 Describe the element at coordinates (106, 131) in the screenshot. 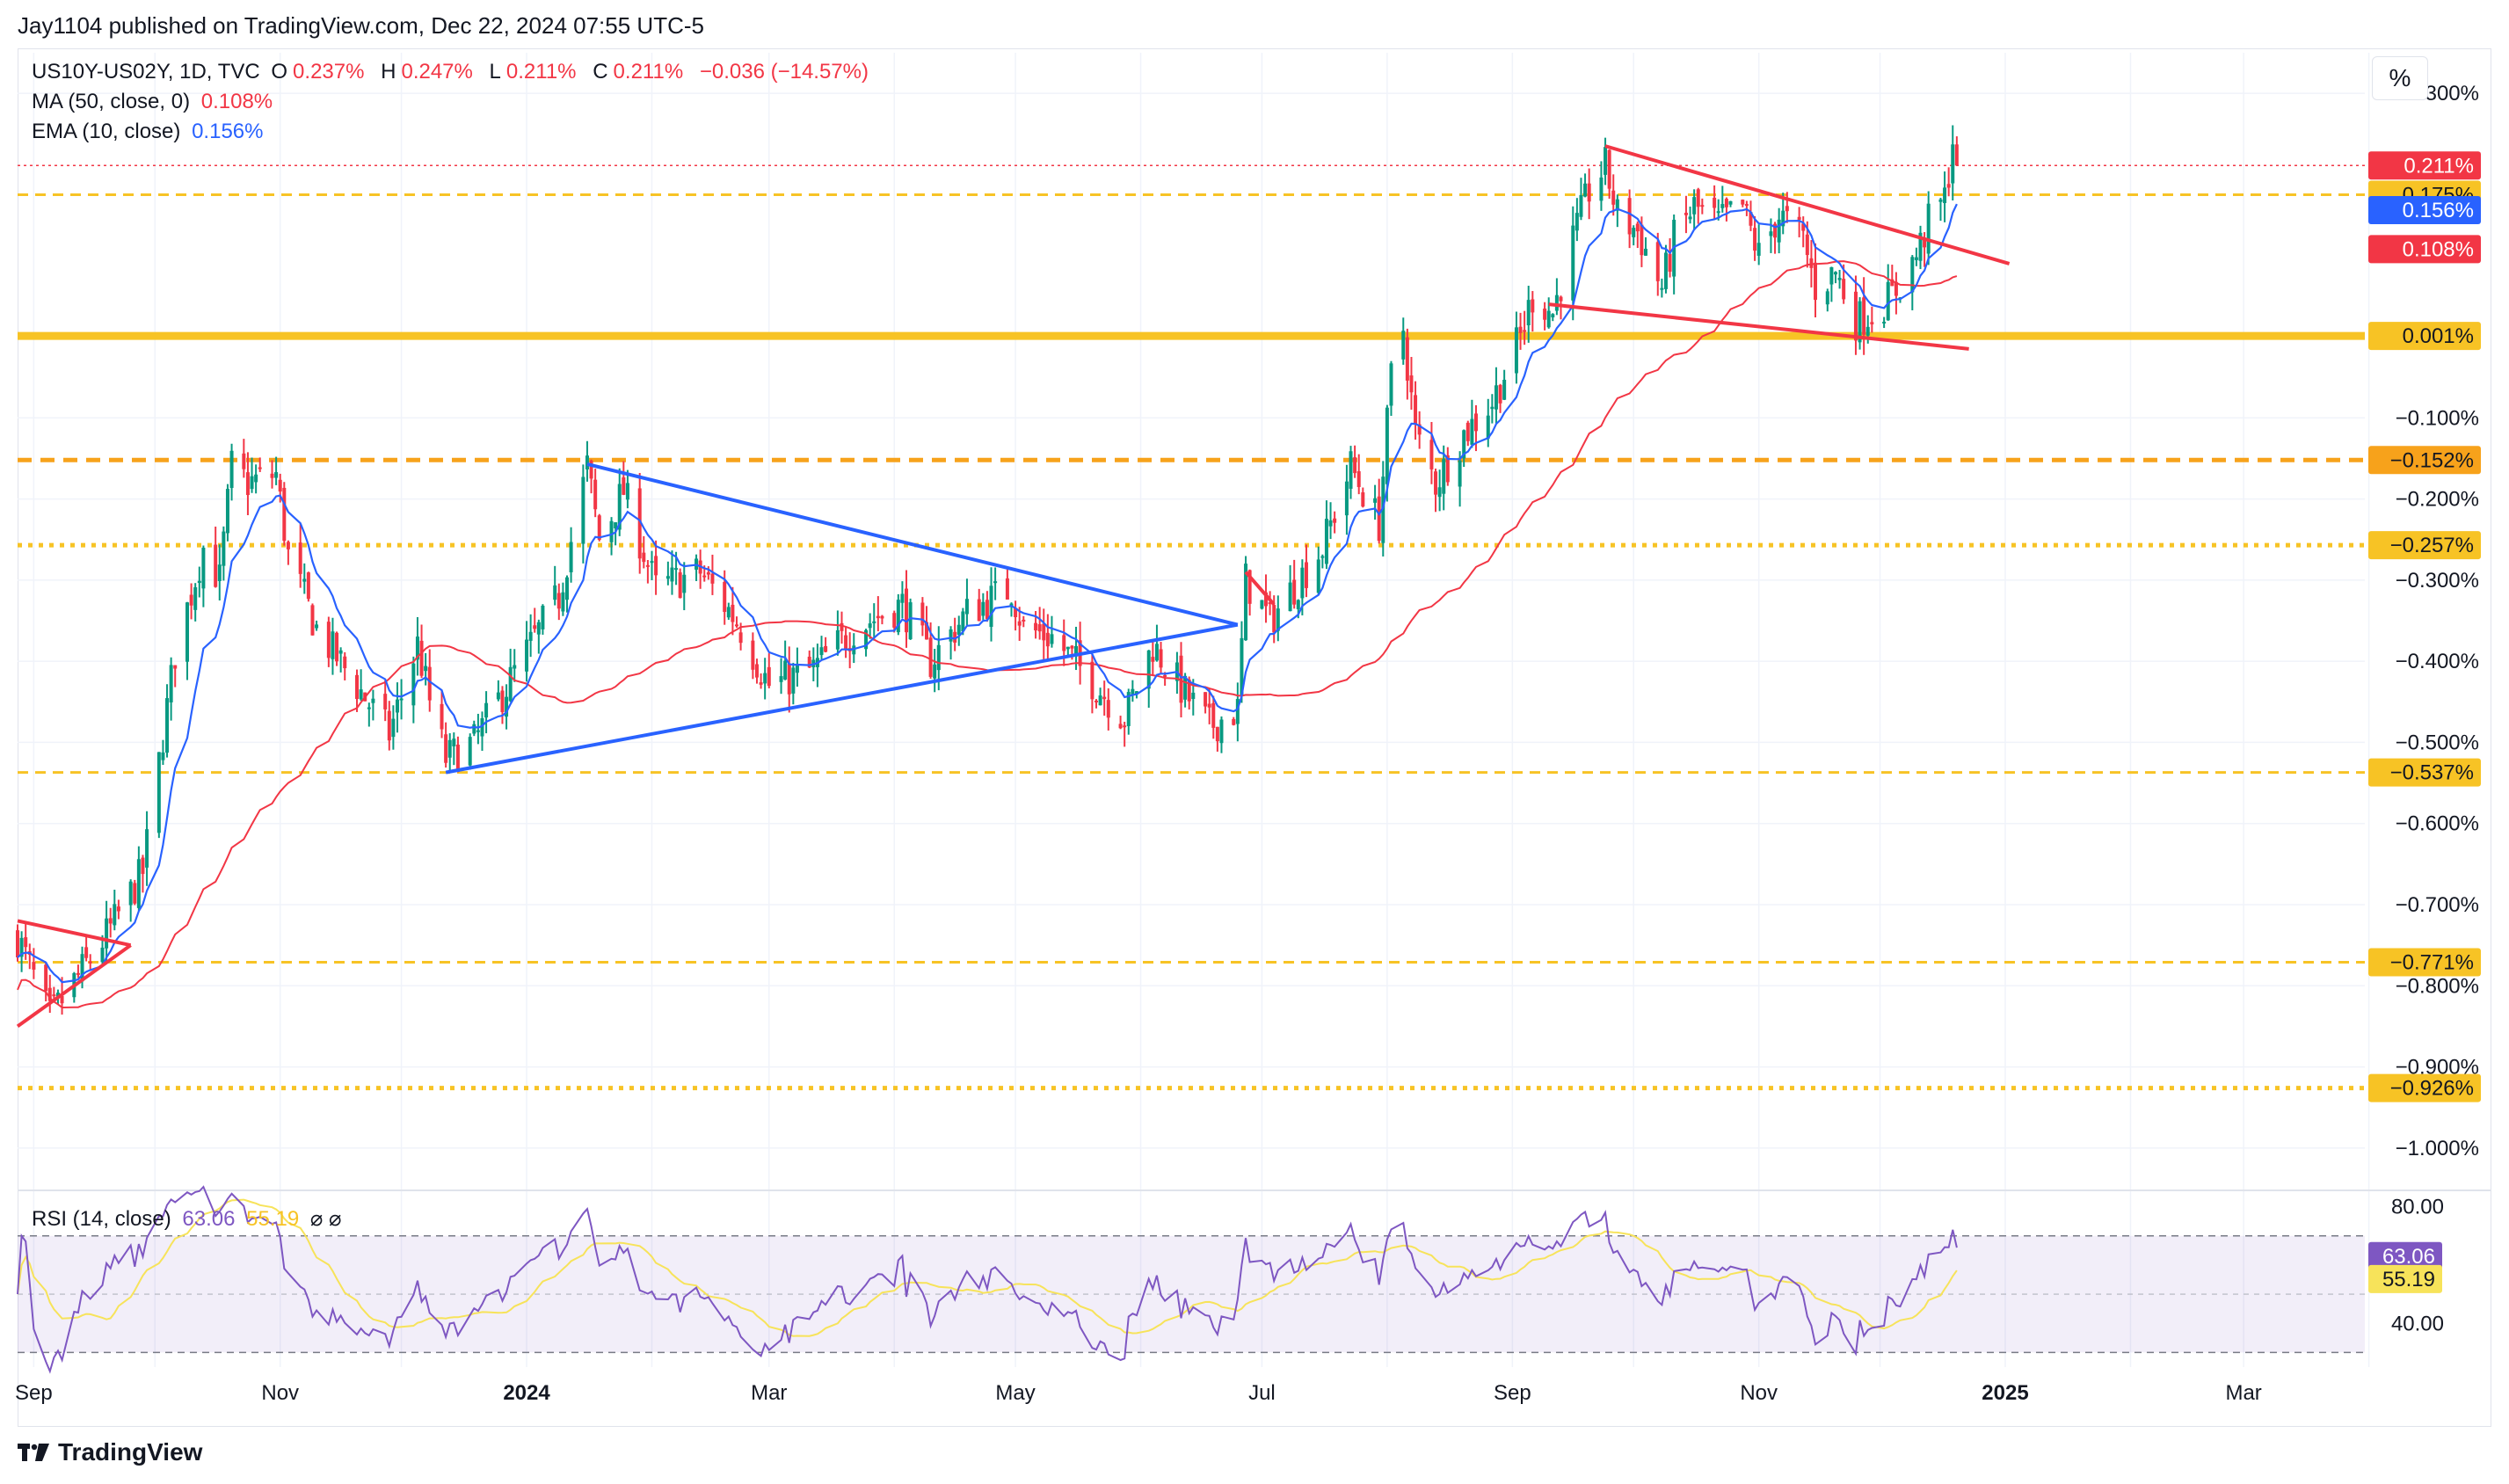

I see `ema-legend-label: EMA (10, close)` at that location.